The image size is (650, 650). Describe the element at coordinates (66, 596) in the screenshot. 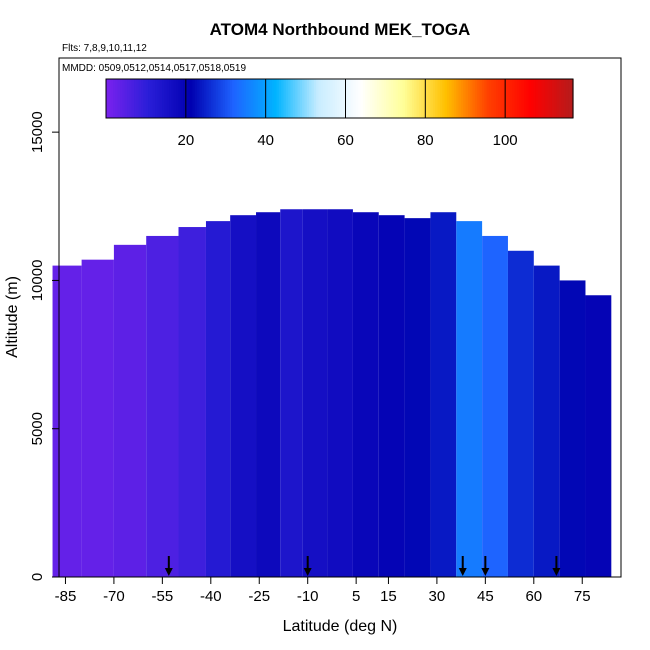

I see `x-tick-label: -85` at that location.